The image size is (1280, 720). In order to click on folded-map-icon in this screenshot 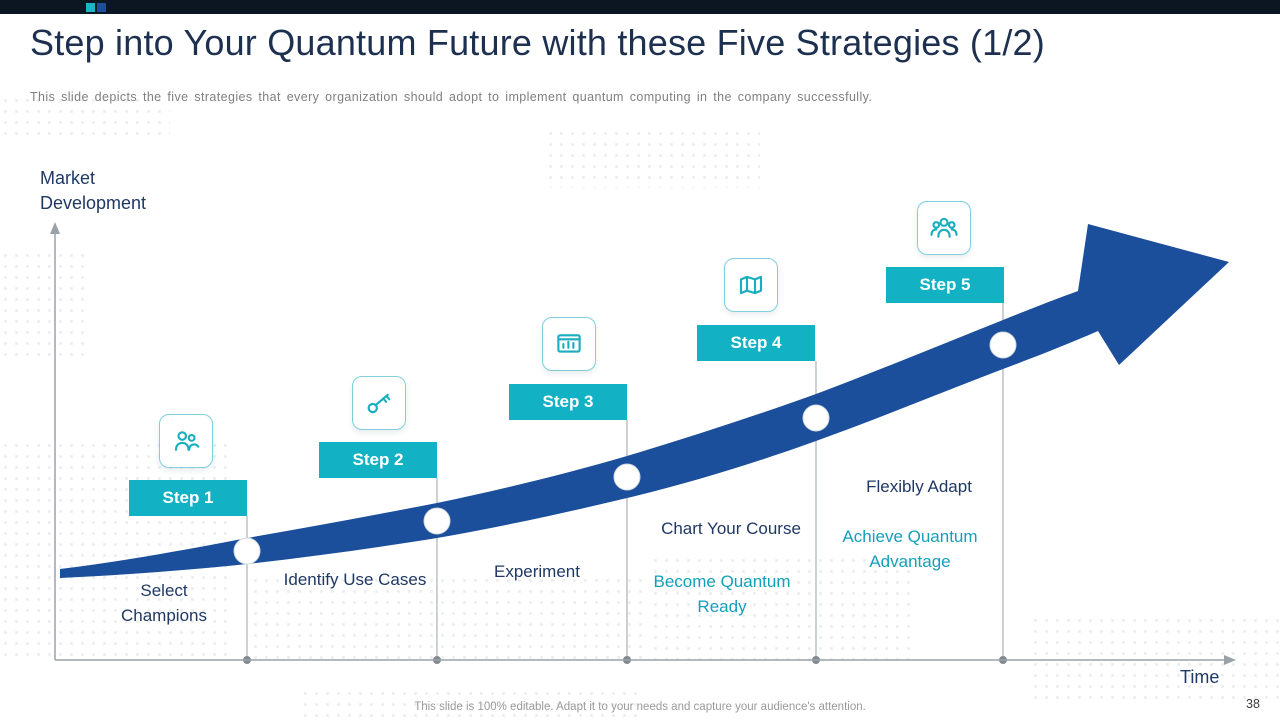, I will do `click(751, 285)`.